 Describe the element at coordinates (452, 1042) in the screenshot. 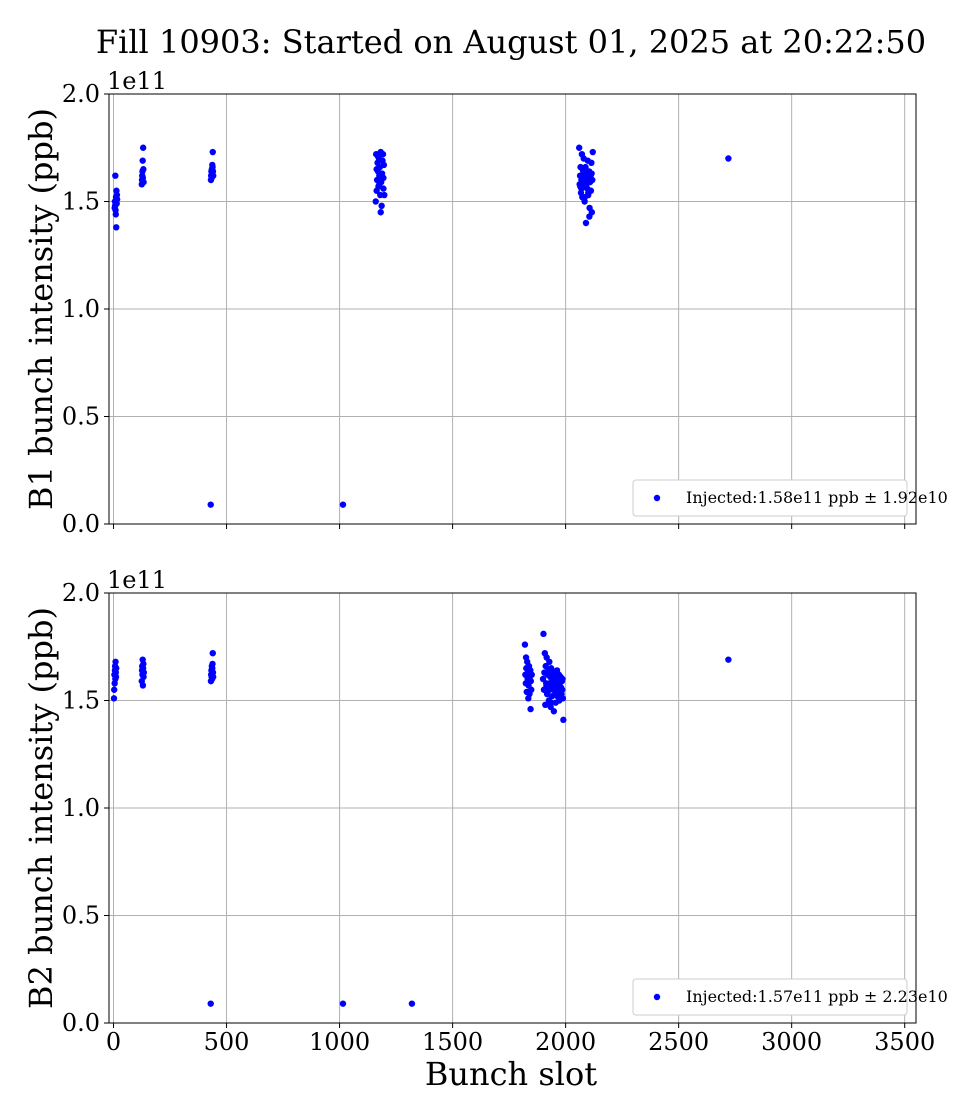

I see `x-tick-label: 1500` at that location.